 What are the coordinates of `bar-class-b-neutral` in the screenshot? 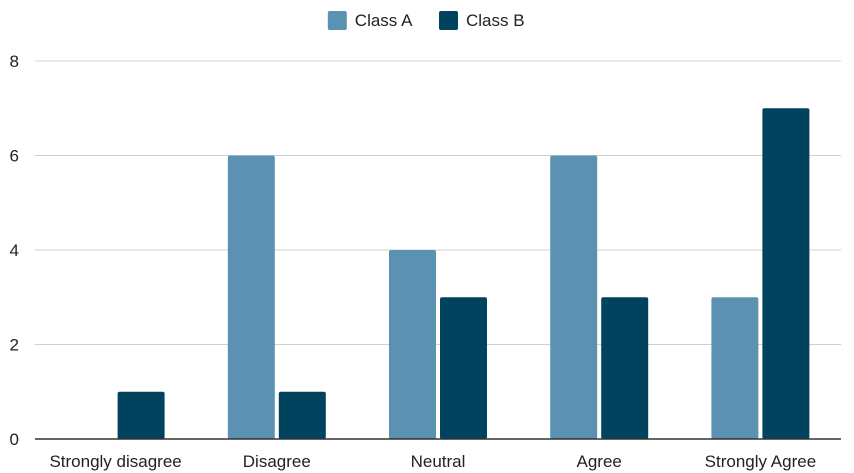 It's located at (463, 368).